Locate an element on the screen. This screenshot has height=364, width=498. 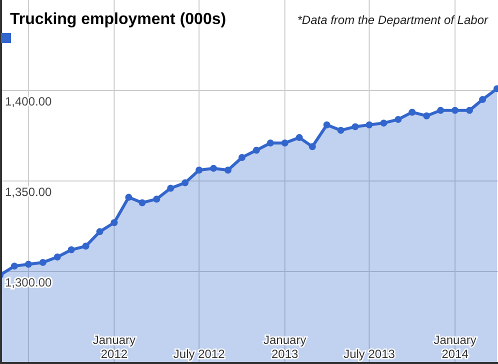
x-tick-label: January 2012 is located at coordinates (114, 347).